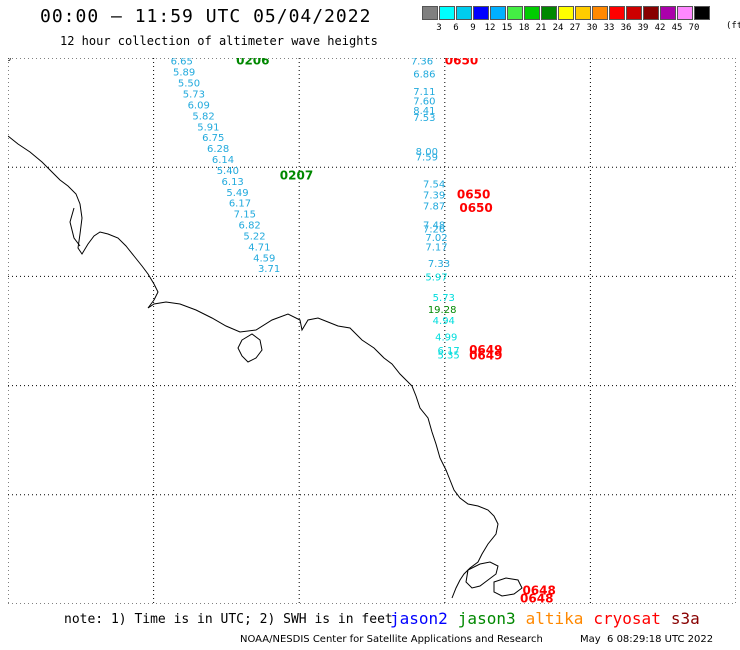 The height and width of the screenshot is (650, 740). Describe the element at coordinates (199, 105) in the screenshot. I see `swh-value: 6.09` at that location.